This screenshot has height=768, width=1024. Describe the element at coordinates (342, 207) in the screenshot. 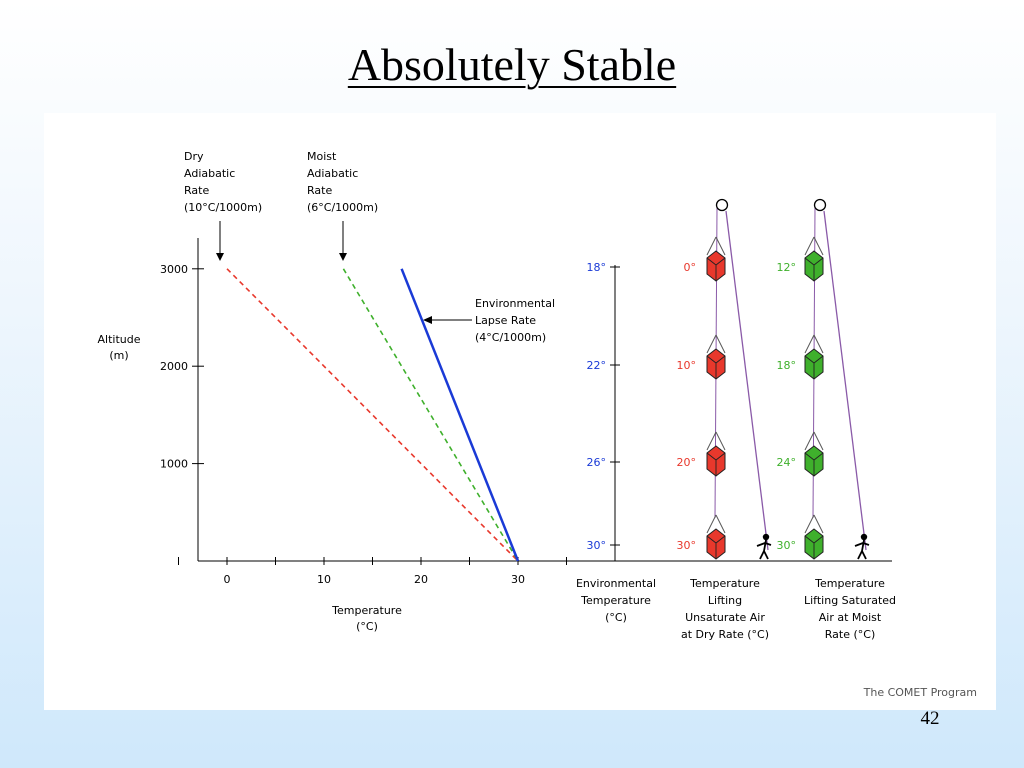

I see `moist-rate-annotation-line-4: (6°C/1000m)` at that location.